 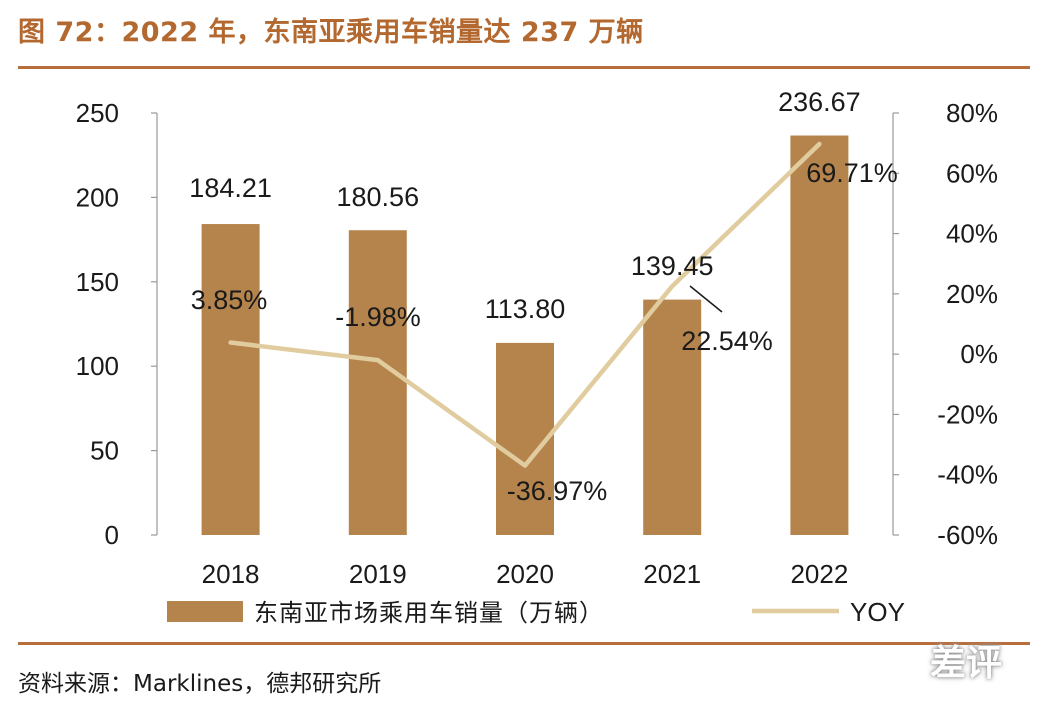 What do you see at coordinates (819, 574) in the screenshot?
I see `x-tick-label: 2022` at bounding box center [819, 574].